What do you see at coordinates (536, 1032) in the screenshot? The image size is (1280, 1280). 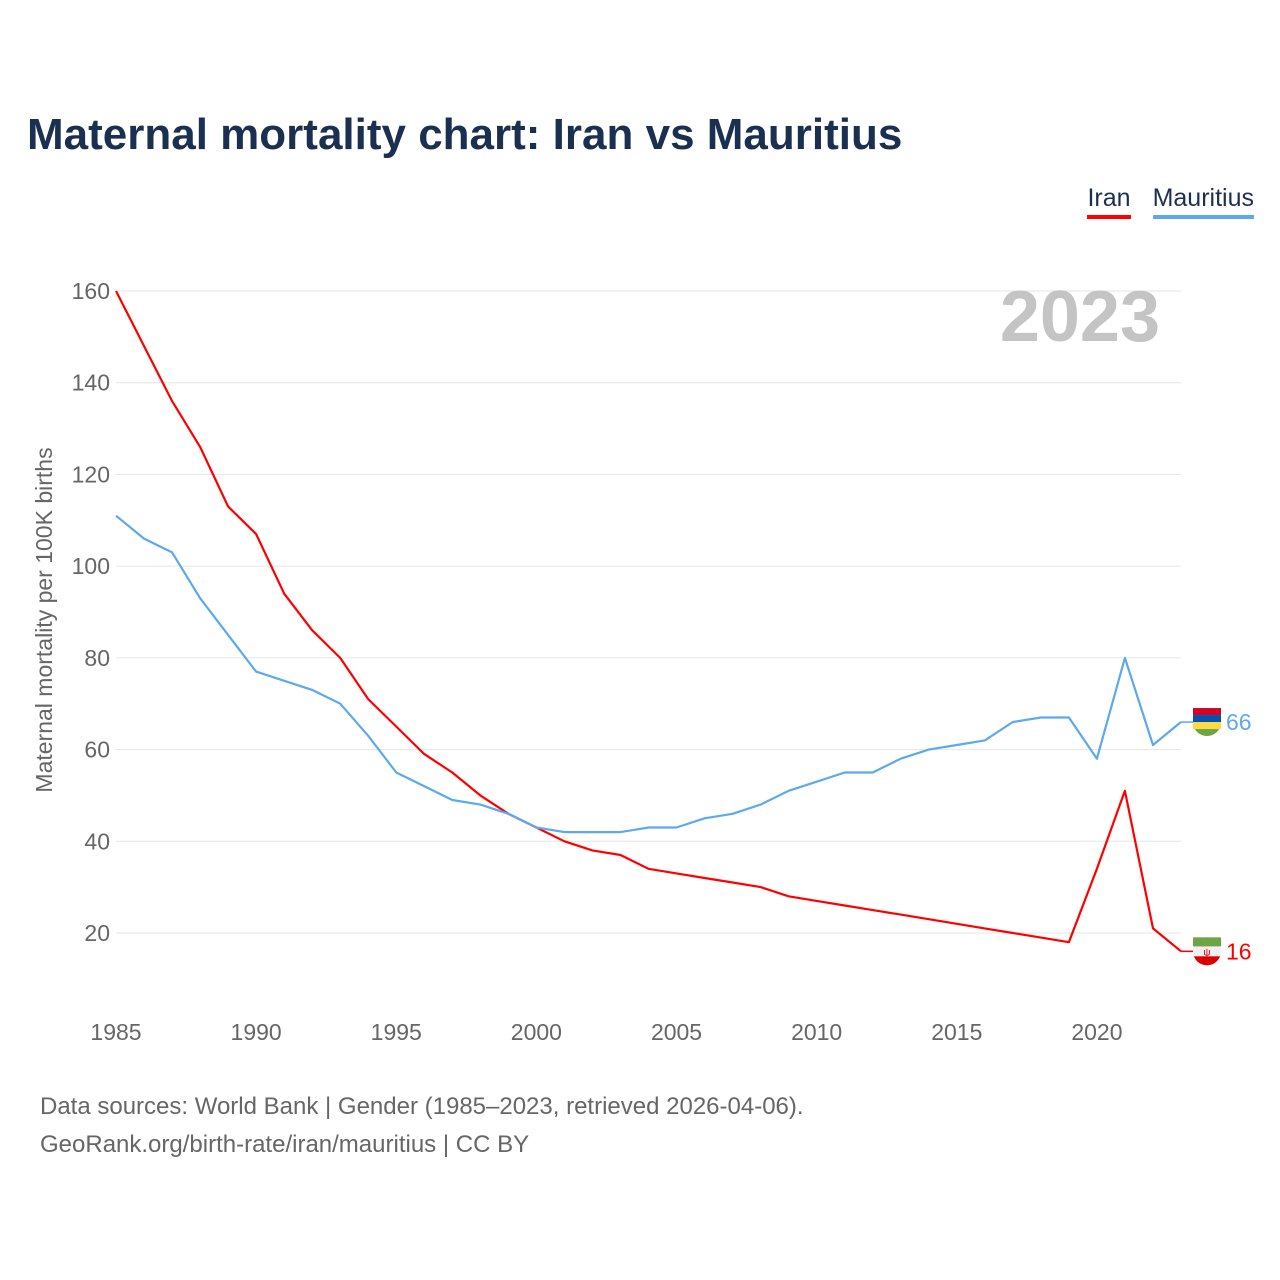 I see `x-tick-label: 2000` at bounding box center [536, 1032].